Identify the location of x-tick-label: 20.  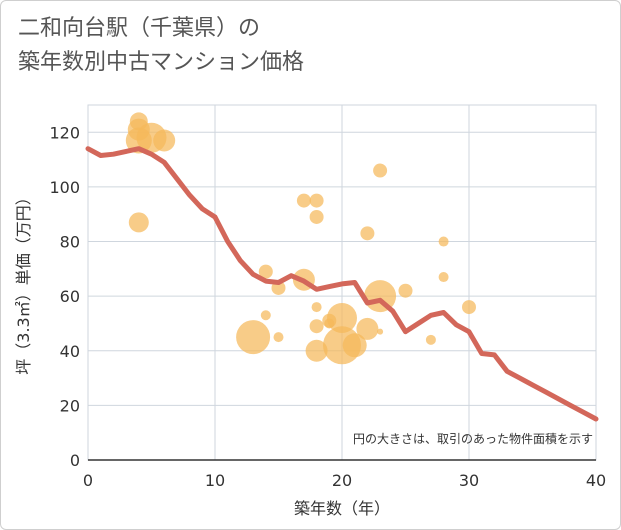
(342, 480).